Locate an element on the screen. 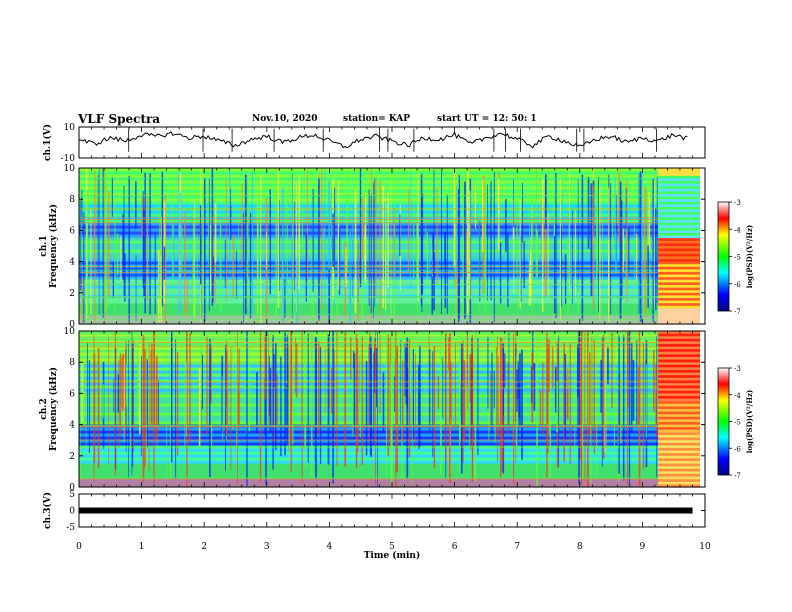 The width and height of the screenshot is (792, 612). y-tick-label: 5 is located at coordinates (72, 495).